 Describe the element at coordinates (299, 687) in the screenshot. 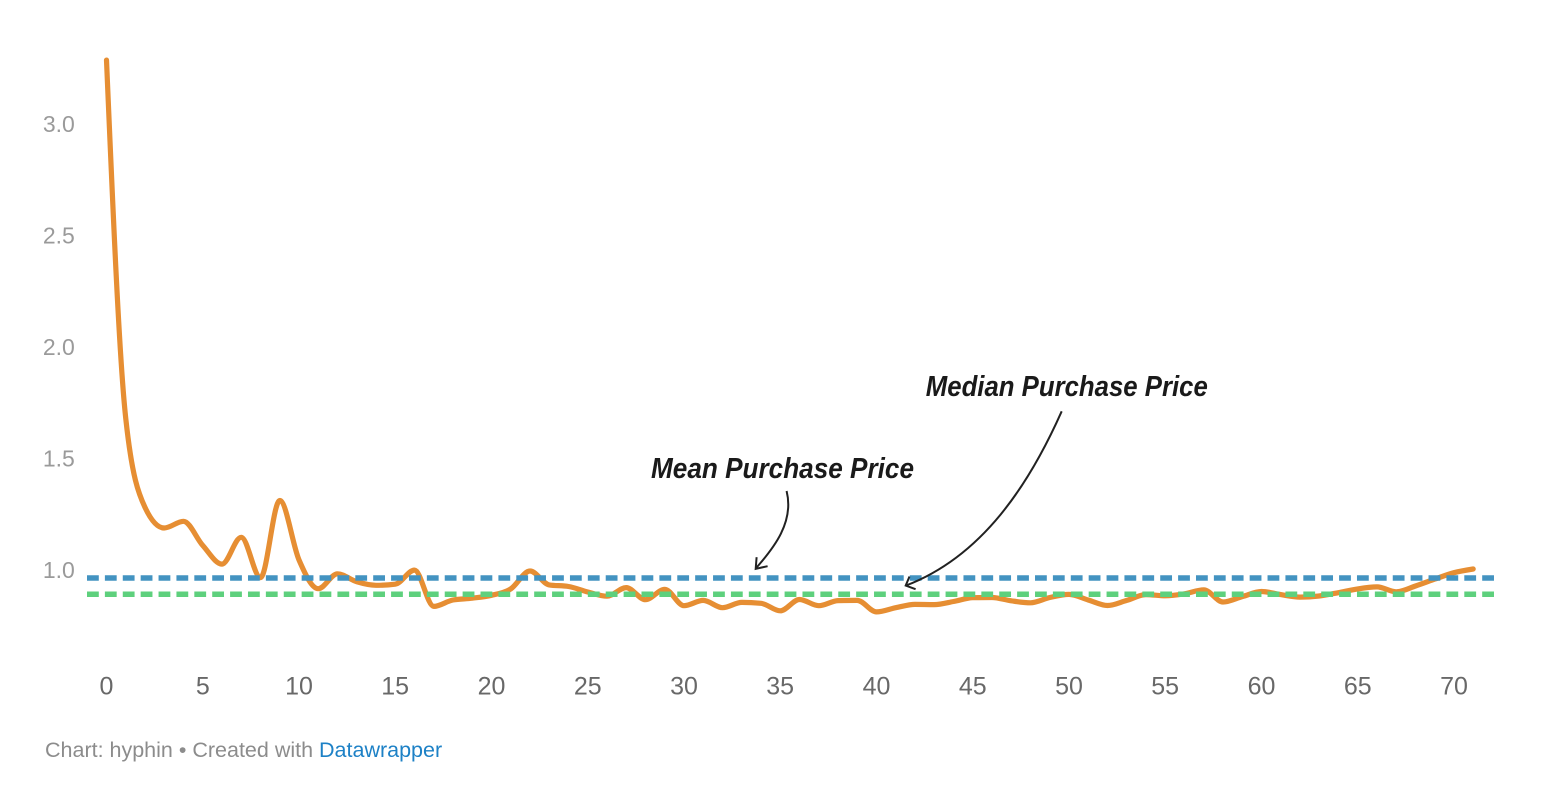

I see `svg-text: 10` at that location.